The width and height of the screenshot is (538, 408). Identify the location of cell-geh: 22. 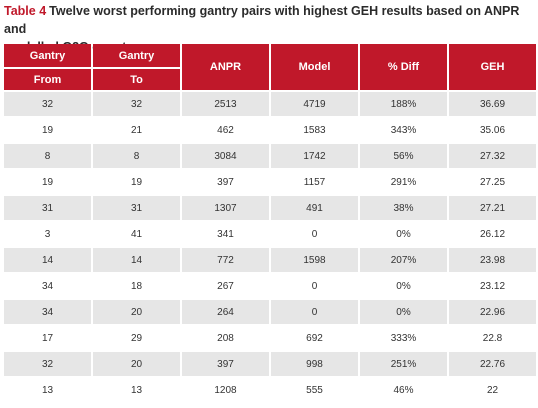
(492, 390).